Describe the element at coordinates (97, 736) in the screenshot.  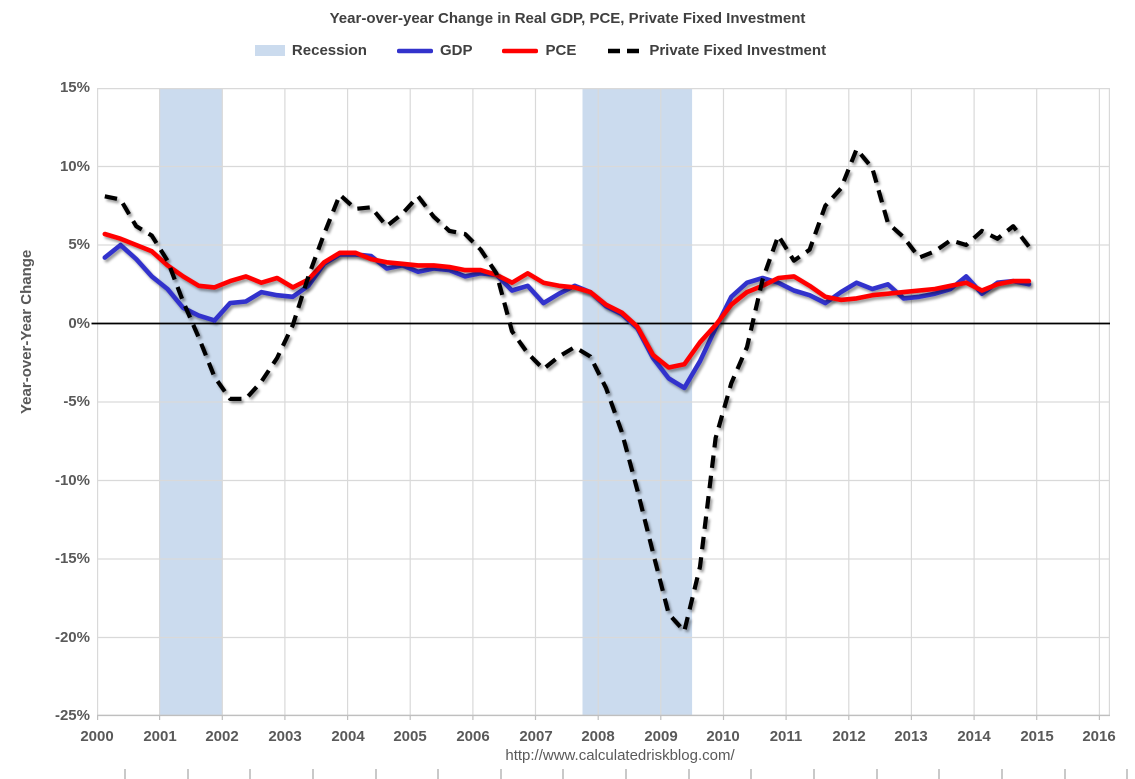
I see `x-tick-label: 2000` at that location.